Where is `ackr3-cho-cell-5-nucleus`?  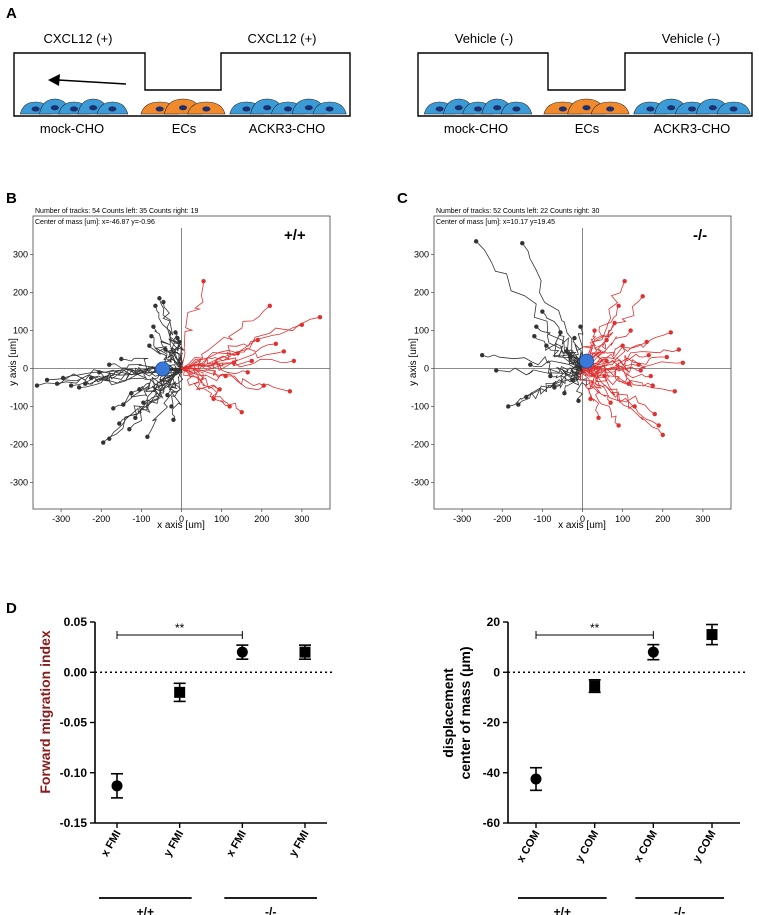 ackr3-cho-cell-5-nucleus is located at coordinates (329, 109).